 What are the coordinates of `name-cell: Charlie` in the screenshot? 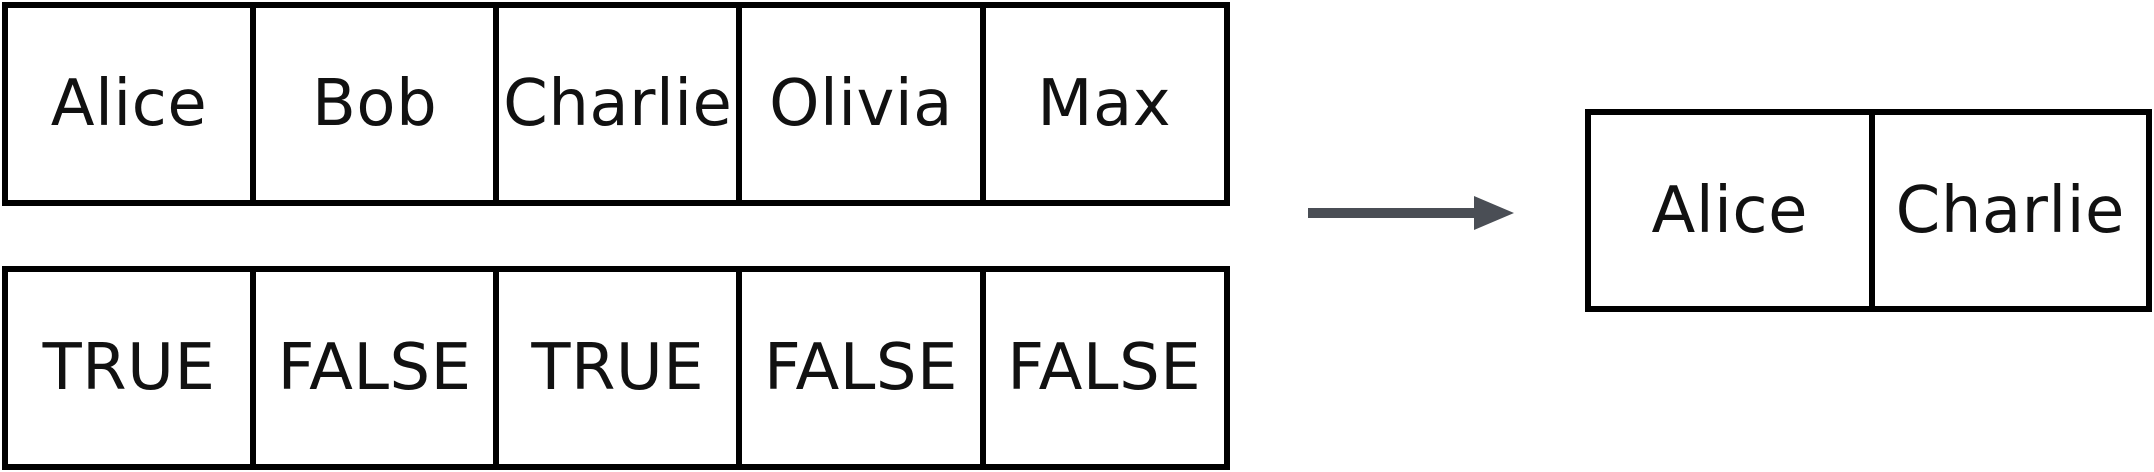 It's located at (614, 104).